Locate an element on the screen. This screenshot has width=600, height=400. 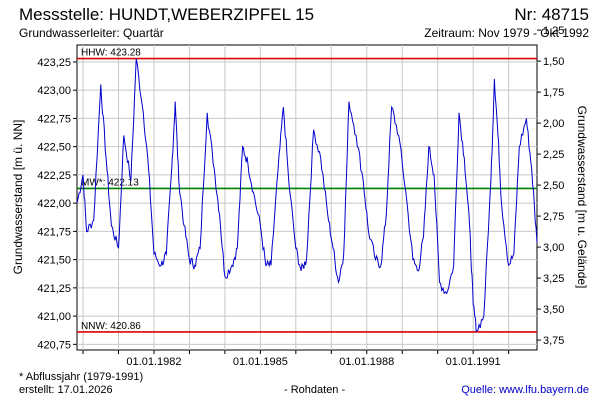
y2-tick-label: 2,25 is located at coordinates (553, 155).